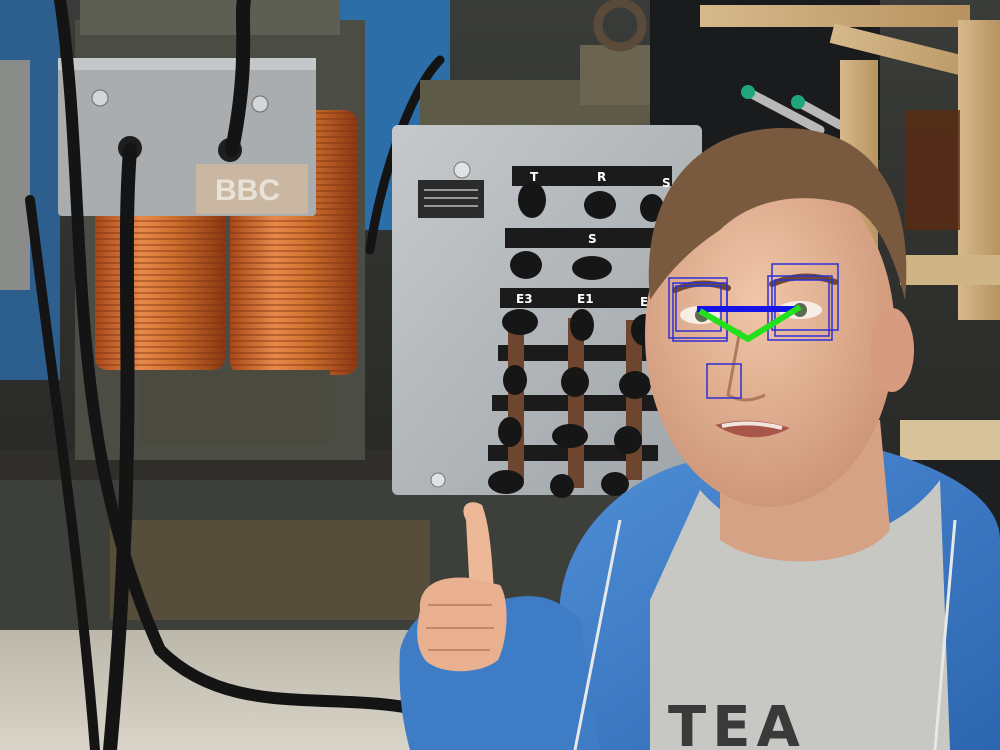 This screenshot has width=1000, height=750. What do you see at coordinates (534, 177) in the screenshot?
I see `terminal-label-t: T` at bounding box center [534, 177].